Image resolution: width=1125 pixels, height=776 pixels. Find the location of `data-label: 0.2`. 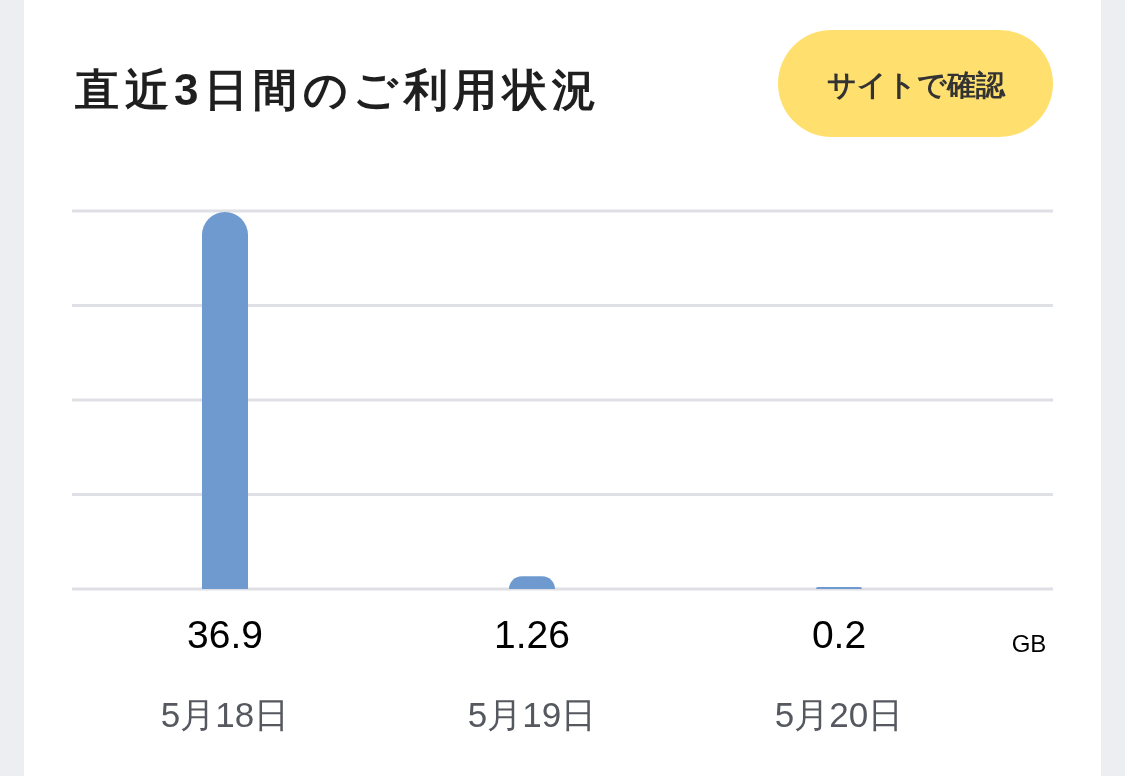

data-label: 0.2 is located at coordinates (839, 634).